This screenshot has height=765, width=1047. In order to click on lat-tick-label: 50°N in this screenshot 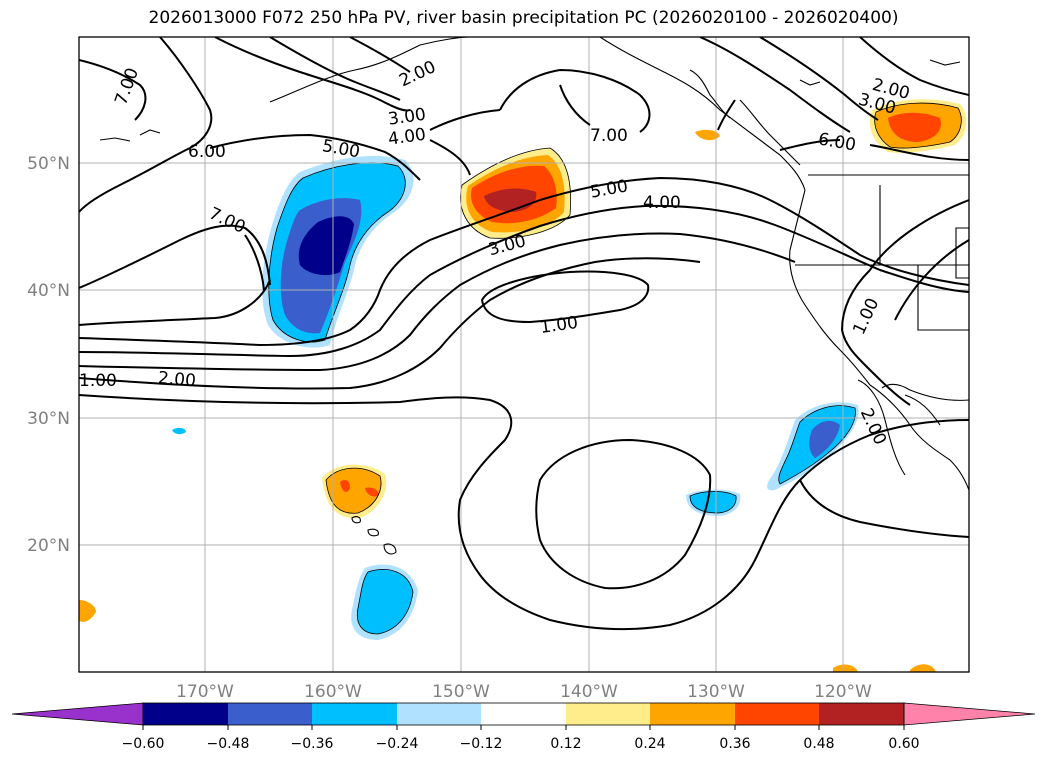, I will do `click(48, 164)`.